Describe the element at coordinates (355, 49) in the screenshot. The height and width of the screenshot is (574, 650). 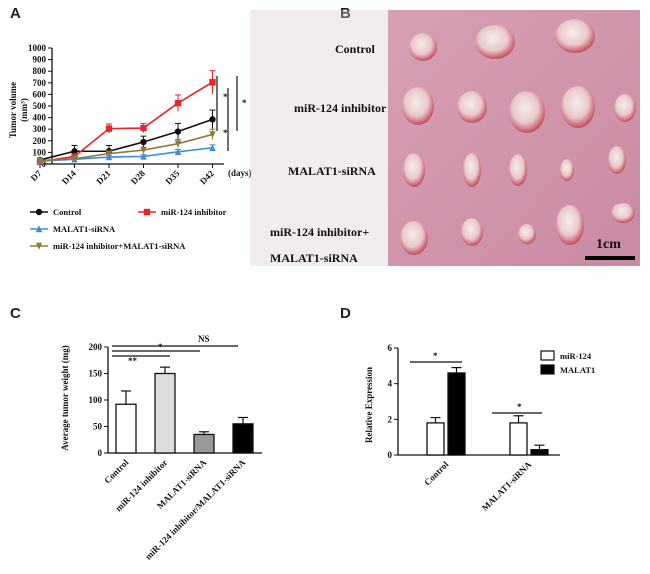
I see `photo-row-control: Control` at that location.